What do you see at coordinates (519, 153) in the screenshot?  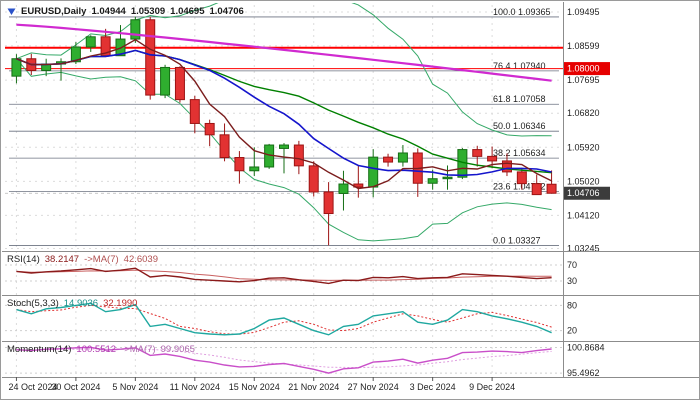 I see `fib-label: 38.2 1.05634` at bounding box center [519, 153].